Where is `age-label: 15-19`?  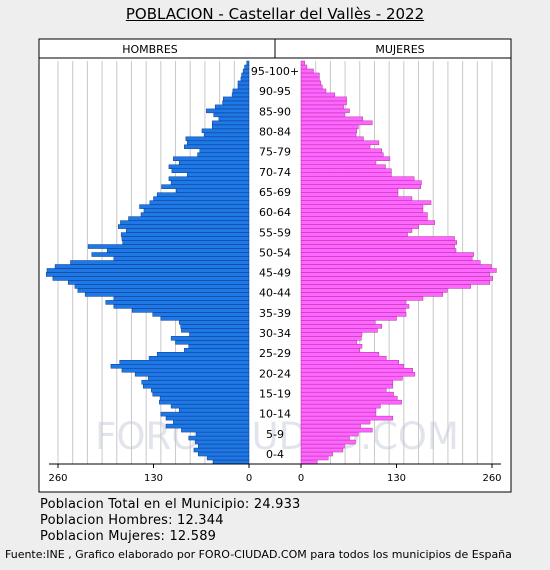
age-label: 15-19 is located at coordinates (275, 393).